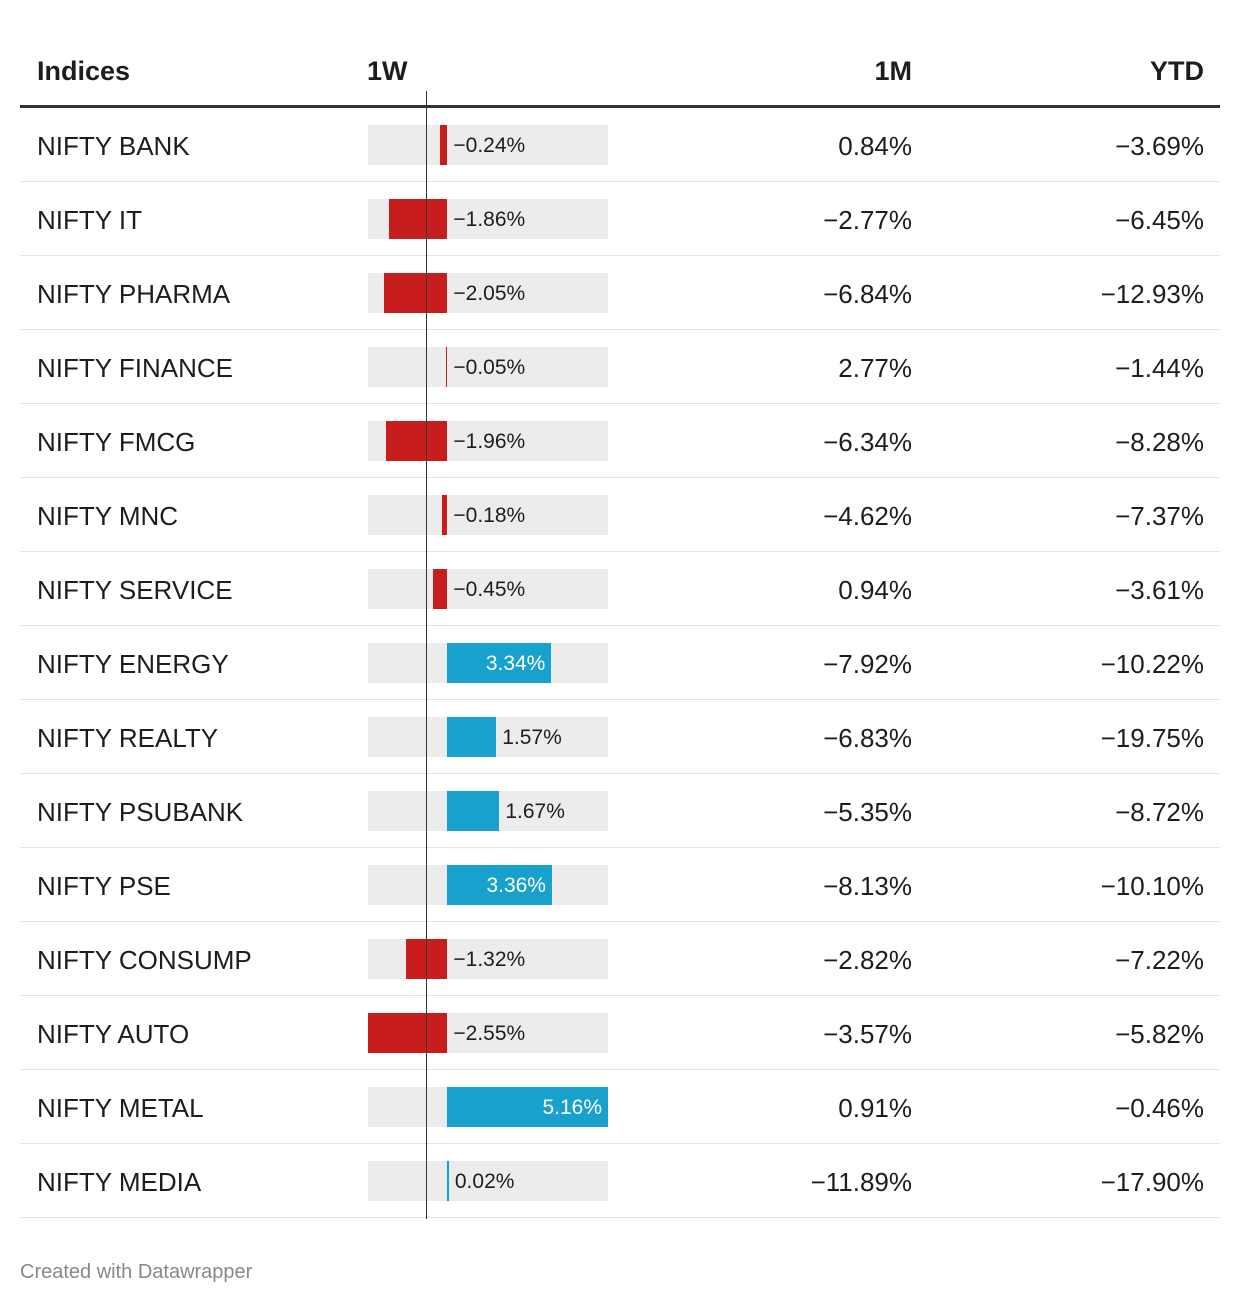 The width and height of the screenshot is (1240, 1306). I want to click on table-row: NIFTY ENERGY 3.34% −7.92% −10.22%, so click(620, 663).